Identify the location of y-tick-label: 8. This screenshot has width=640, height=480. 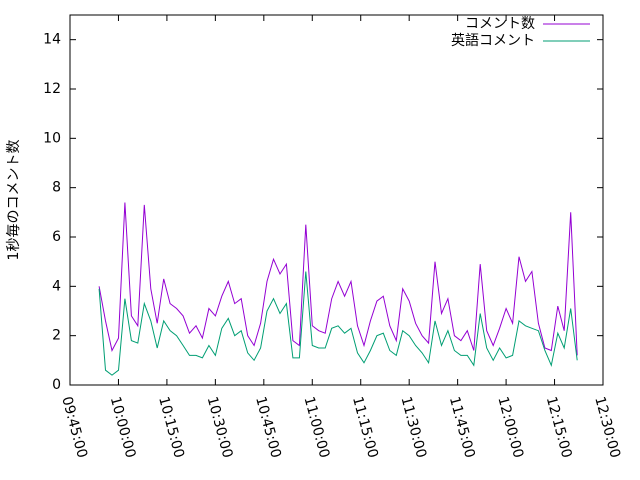
(56, 188).